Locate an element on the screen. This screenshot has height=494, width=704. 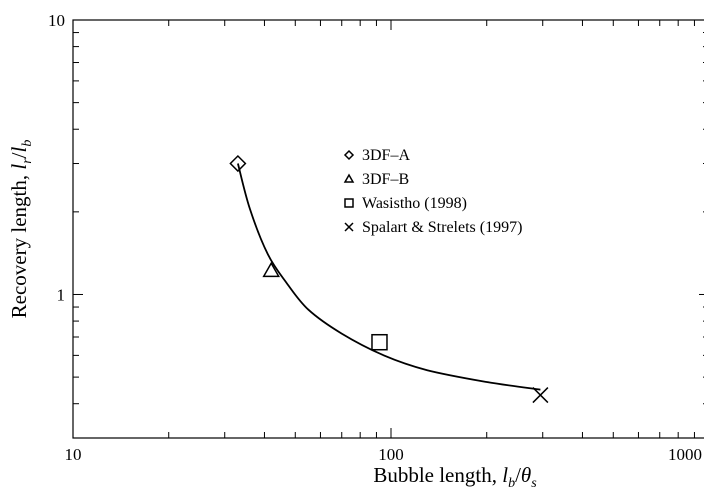
legend-marker-cross is located at coordinates (349, 227).